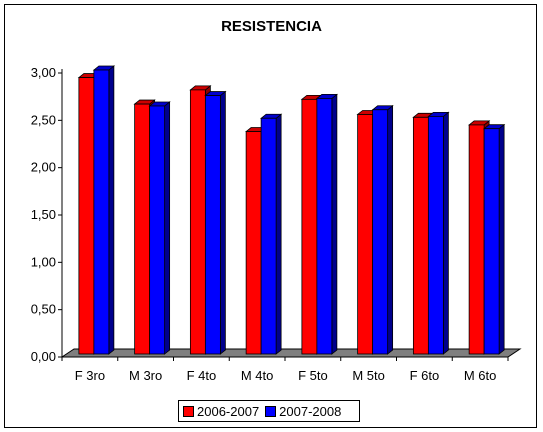 The width and height of the screenshot is (543, 432). Describe the element at coordinates (90, 375) in the screenshot. I see `x-tick-label: F 3ro` at that location.